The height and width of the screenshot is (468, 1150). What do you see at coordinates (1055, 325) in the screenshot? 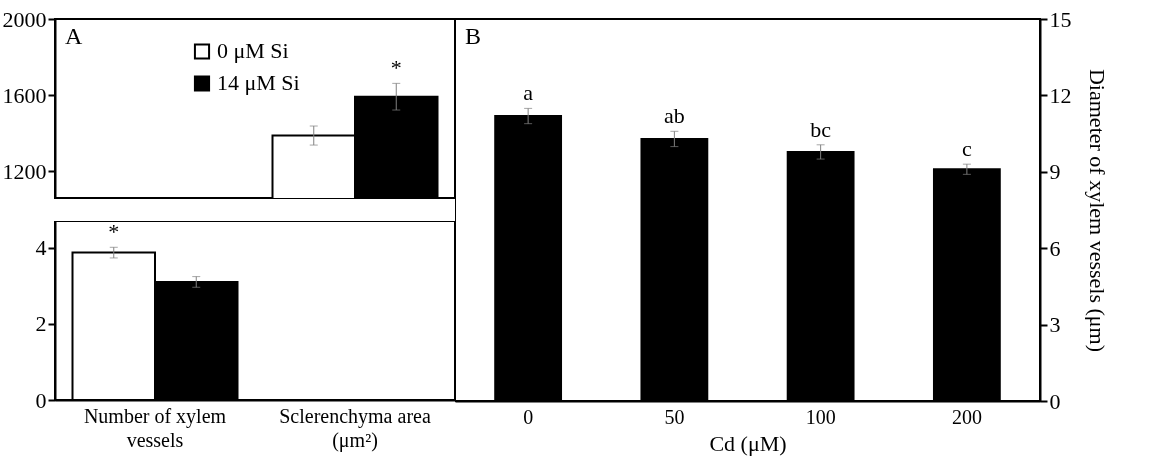
I see `y-tick-label: 3` at bounding box center [1055, 325].